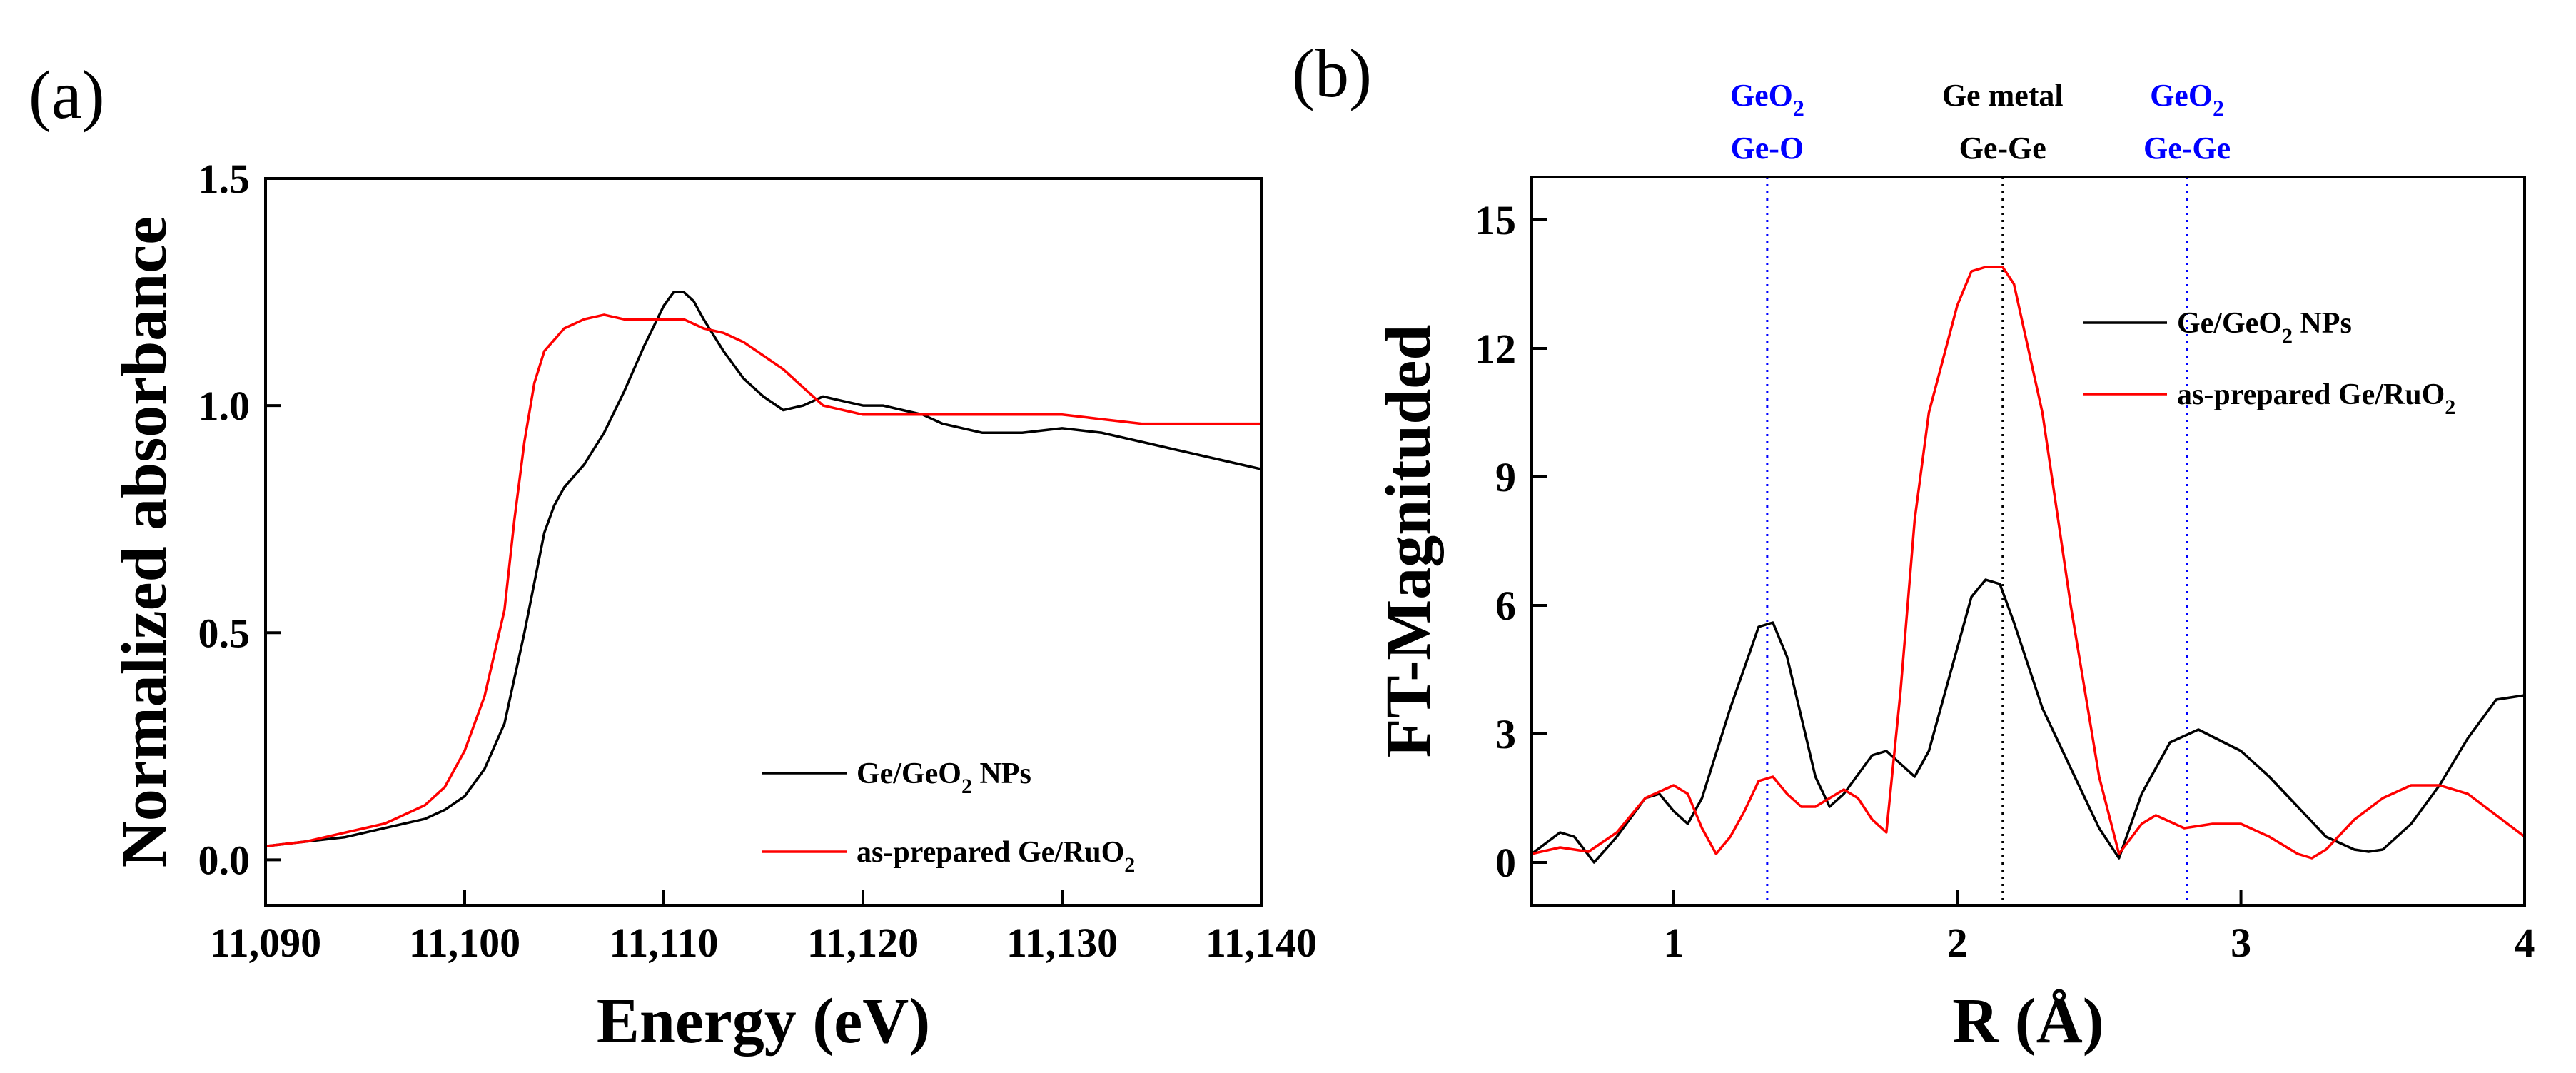 This screenshot has height=1073, width=2576. Describe the element at coordinates (265, 943) in the screenshot. I see `x-tick-label: 11,090` at that location.